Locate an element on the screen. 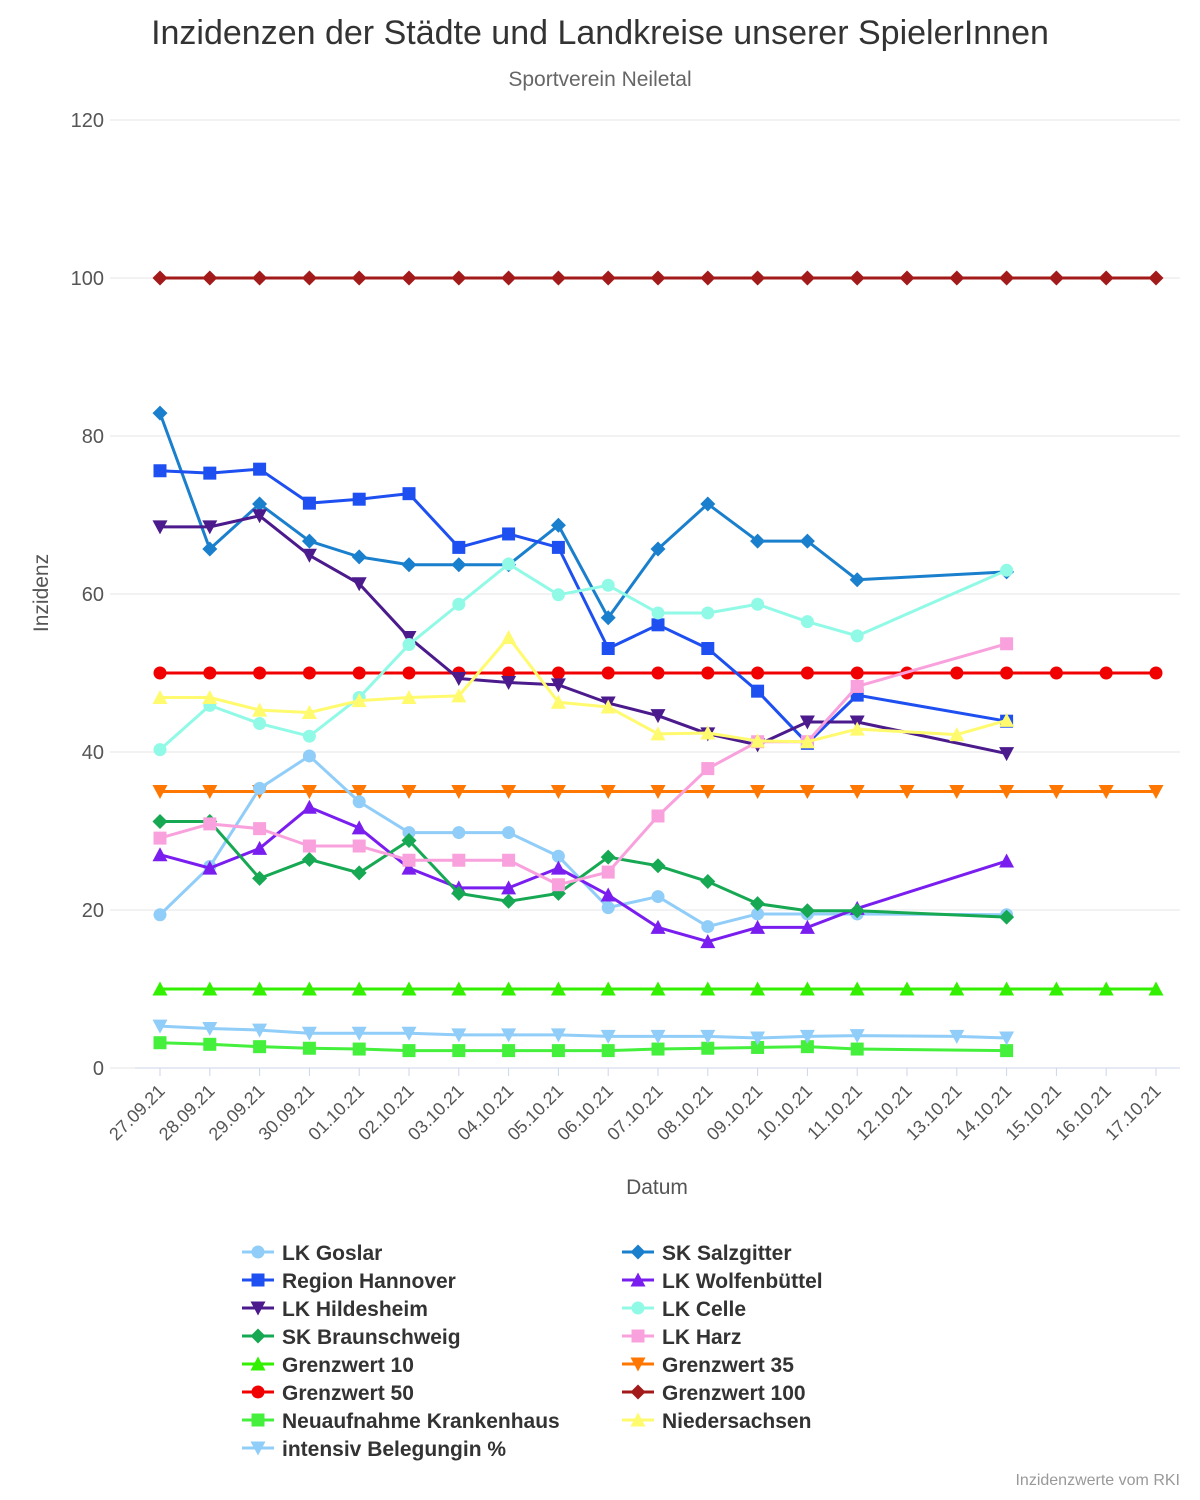  legend-item: Region Hannover is located at coordinates (349, 1281).